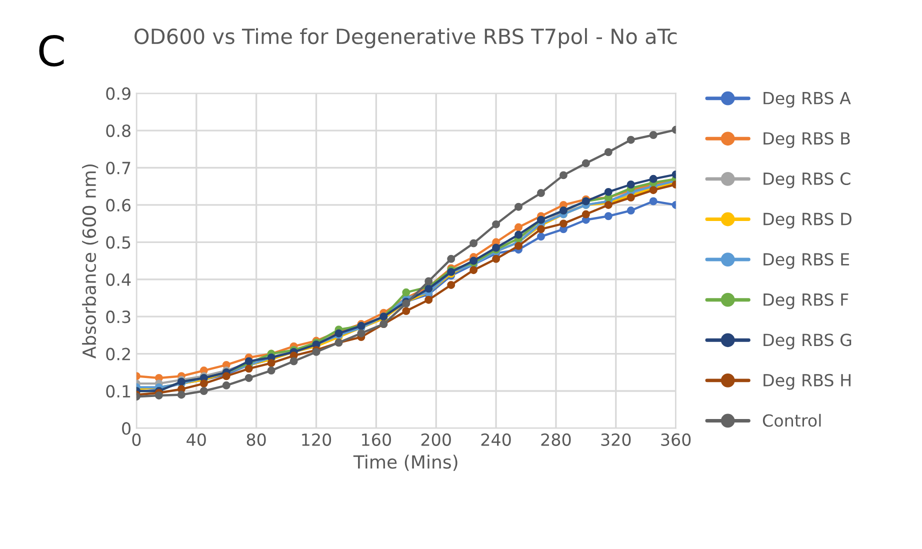  What do you see at coordinates (118, 205) in the screenshot?
I see `y-tick-label: 0.6` at bounding box center [118, 205].